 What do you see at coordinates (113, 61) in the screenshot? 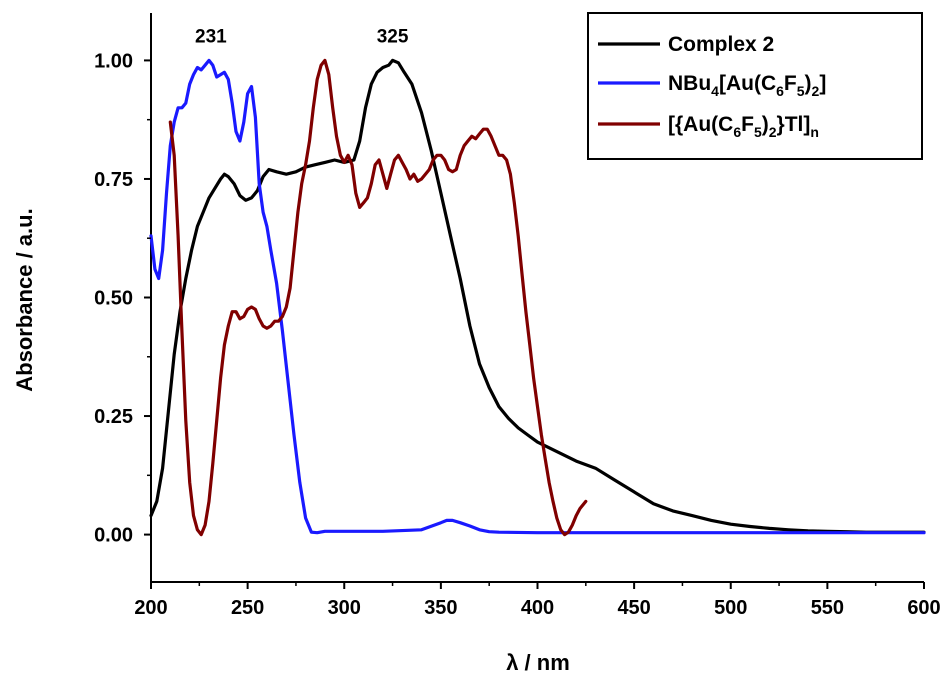
I see `y-tick-label: 1.00` at bounding box center [113, 61].